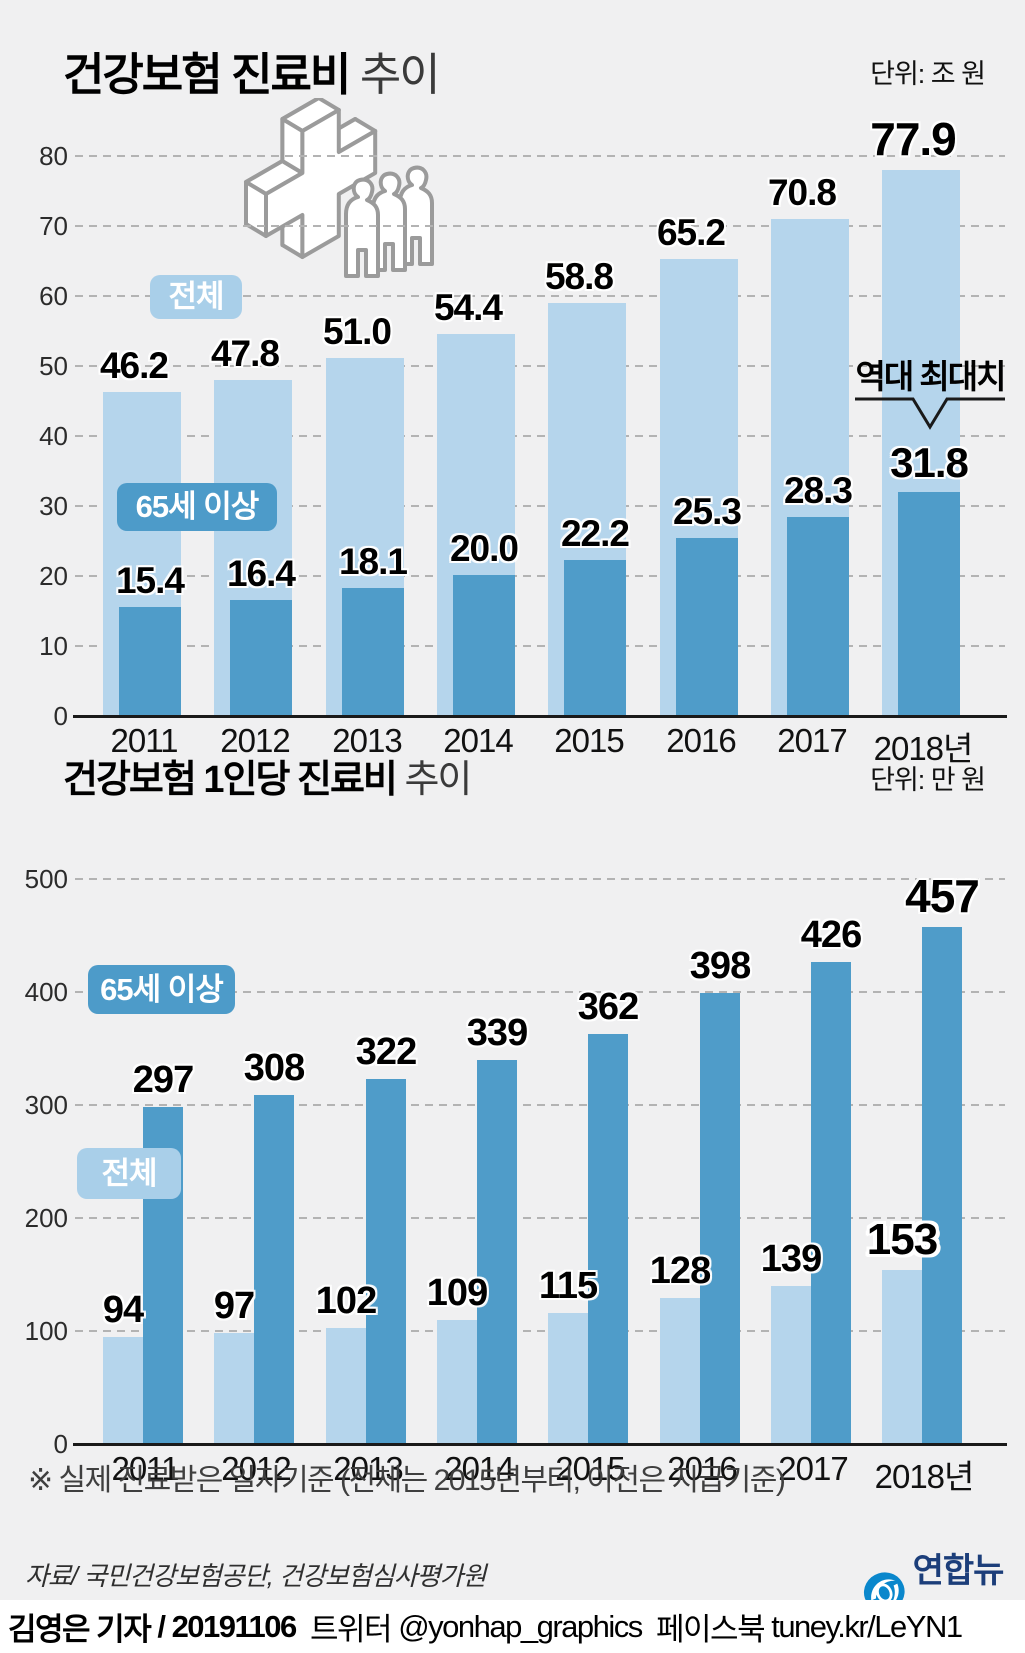 Image resolution: width=1025 pixels, height=1653 pixels. I want to click on bar-senior-2018년, so click(929, 603).